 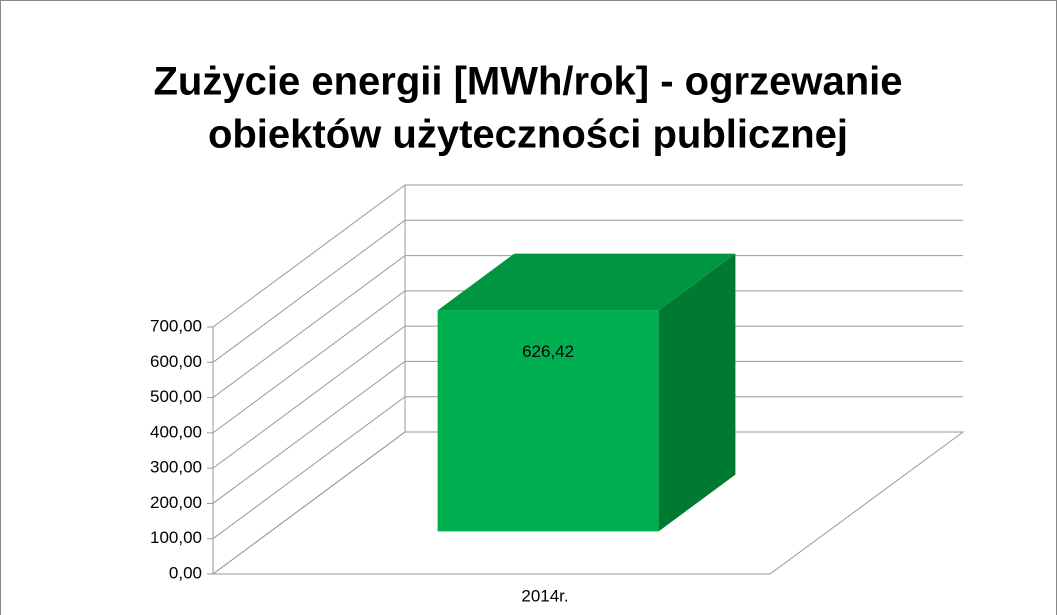 I want to click on bar, so click(x=548, y=421).